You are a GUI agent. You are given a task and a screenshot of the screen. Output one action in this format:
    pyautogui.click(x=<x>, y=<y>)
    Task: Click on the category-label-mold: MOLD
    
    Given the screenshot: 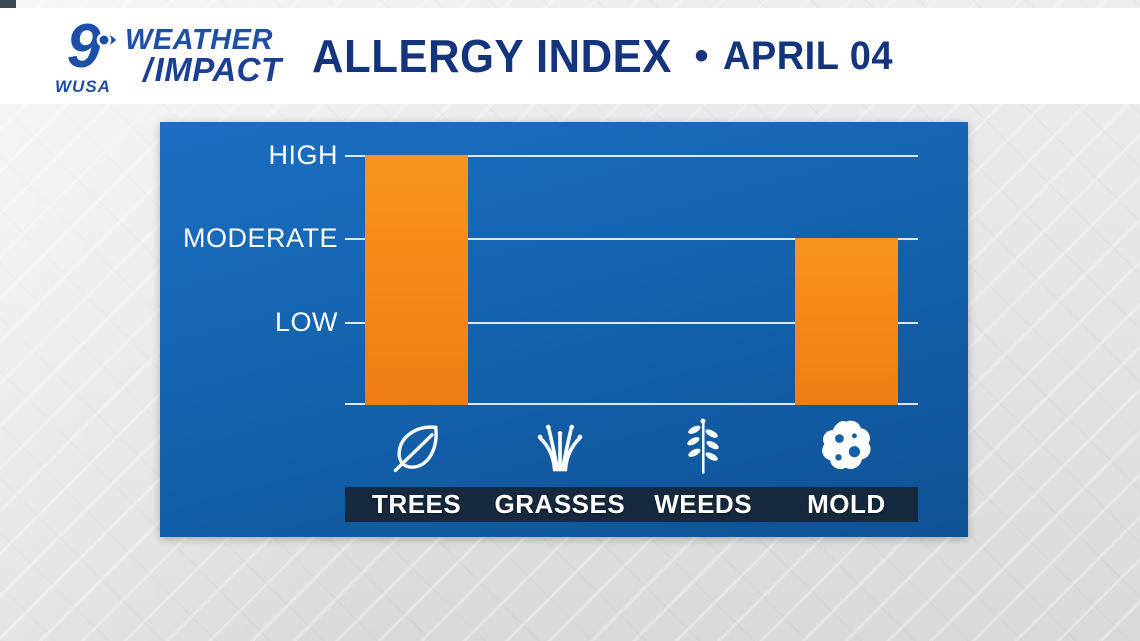 What is the action you would take?
    pyautogui.click(x=846, y=504)
    